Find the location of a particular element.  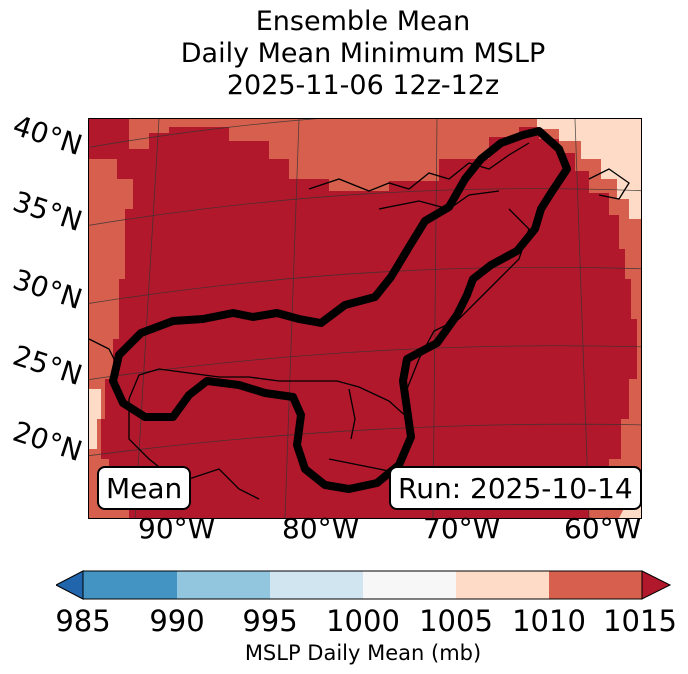

colorbar-under-arrow is located at coordinates (69, 585).